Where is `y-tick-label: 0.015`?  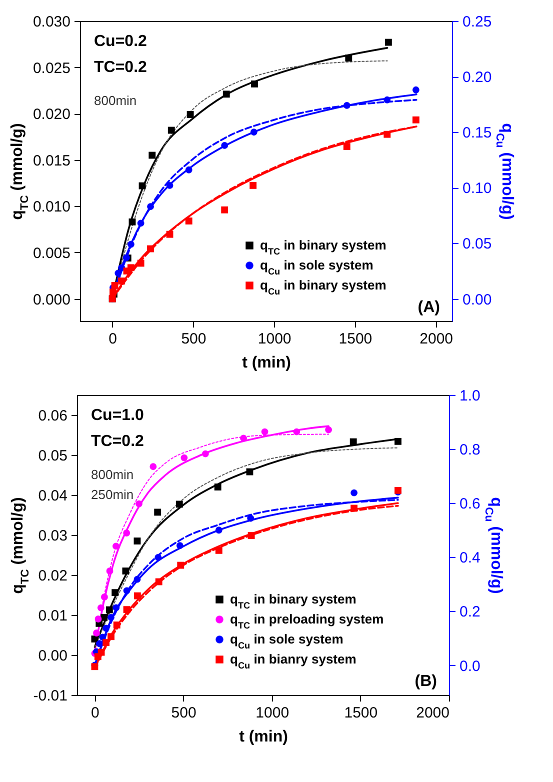 y-tick-label: 0.015 is located at coordinates (51, 161).